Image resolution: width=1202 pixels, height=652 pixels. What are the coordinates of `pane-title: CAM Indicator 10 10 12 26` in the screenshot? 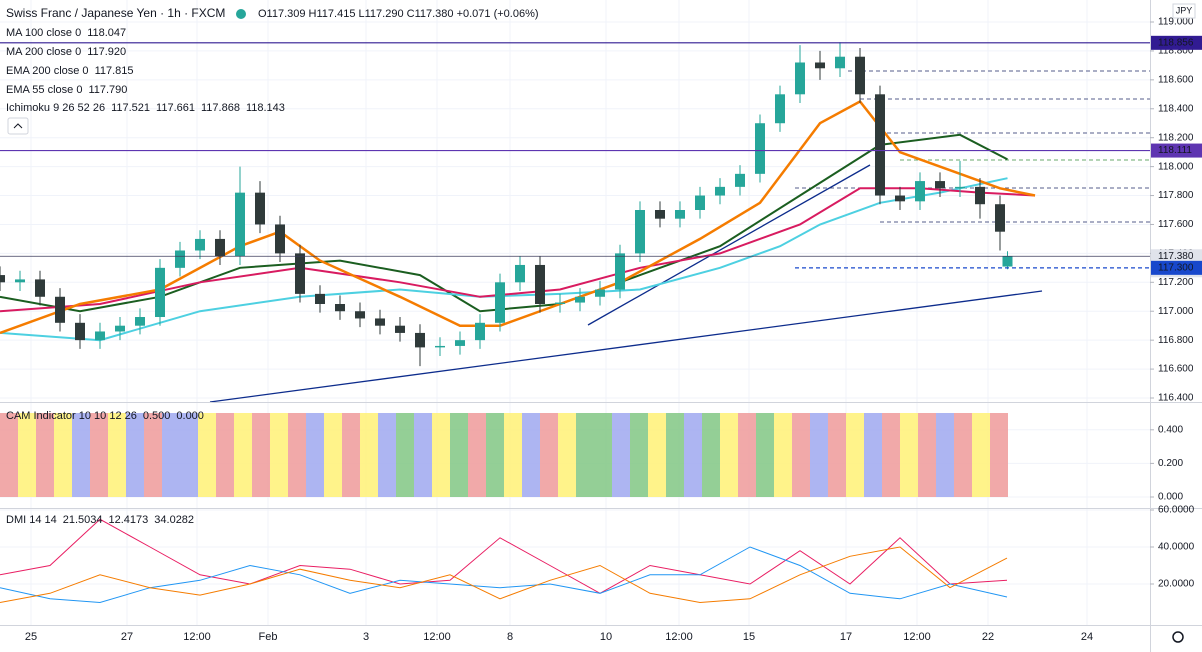 It's located at (71, 416).